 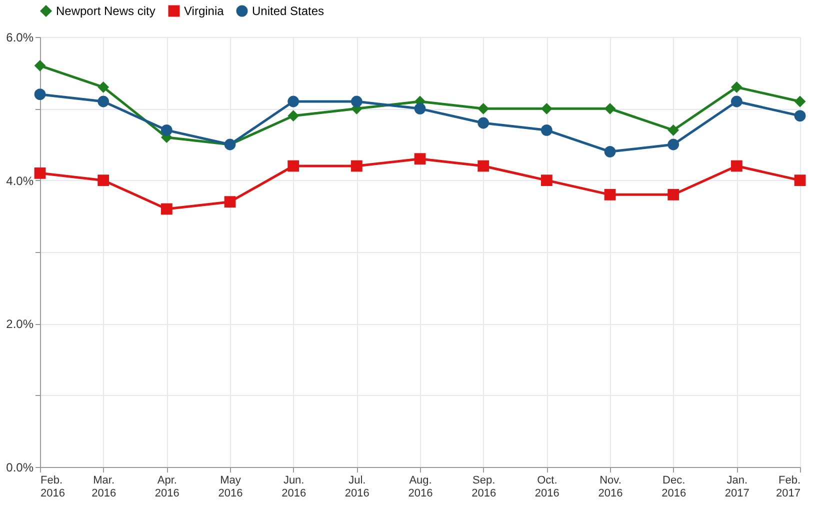 I want to click on x-tick-label: Dec. 2016, so click(x=674, y=487).